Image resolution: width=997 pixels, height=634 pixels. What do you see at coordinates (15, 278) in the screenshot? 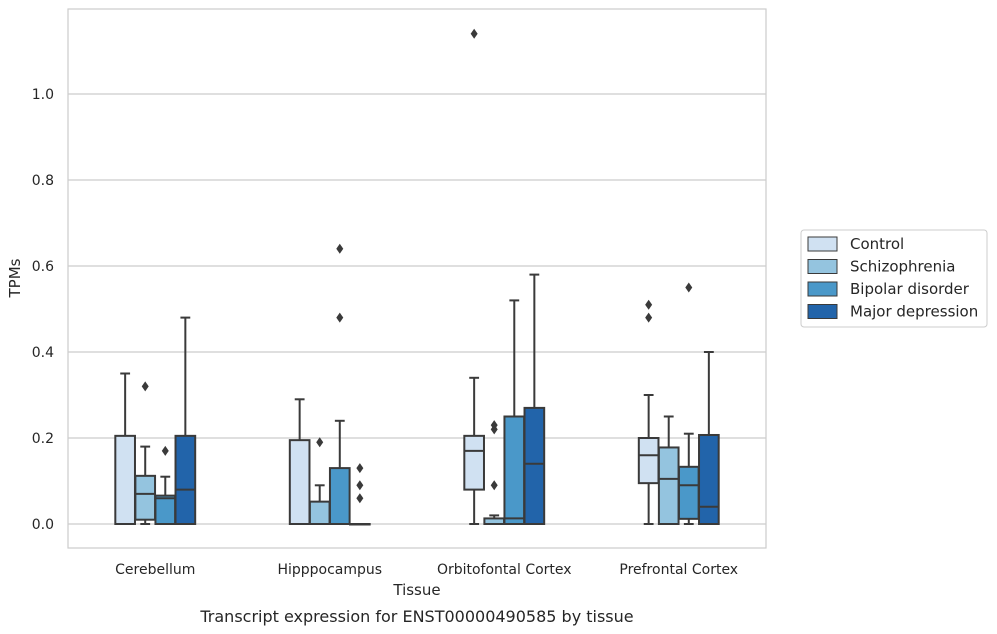
I see `y-axis-title: TPMs` at bounding box center [15, 278].